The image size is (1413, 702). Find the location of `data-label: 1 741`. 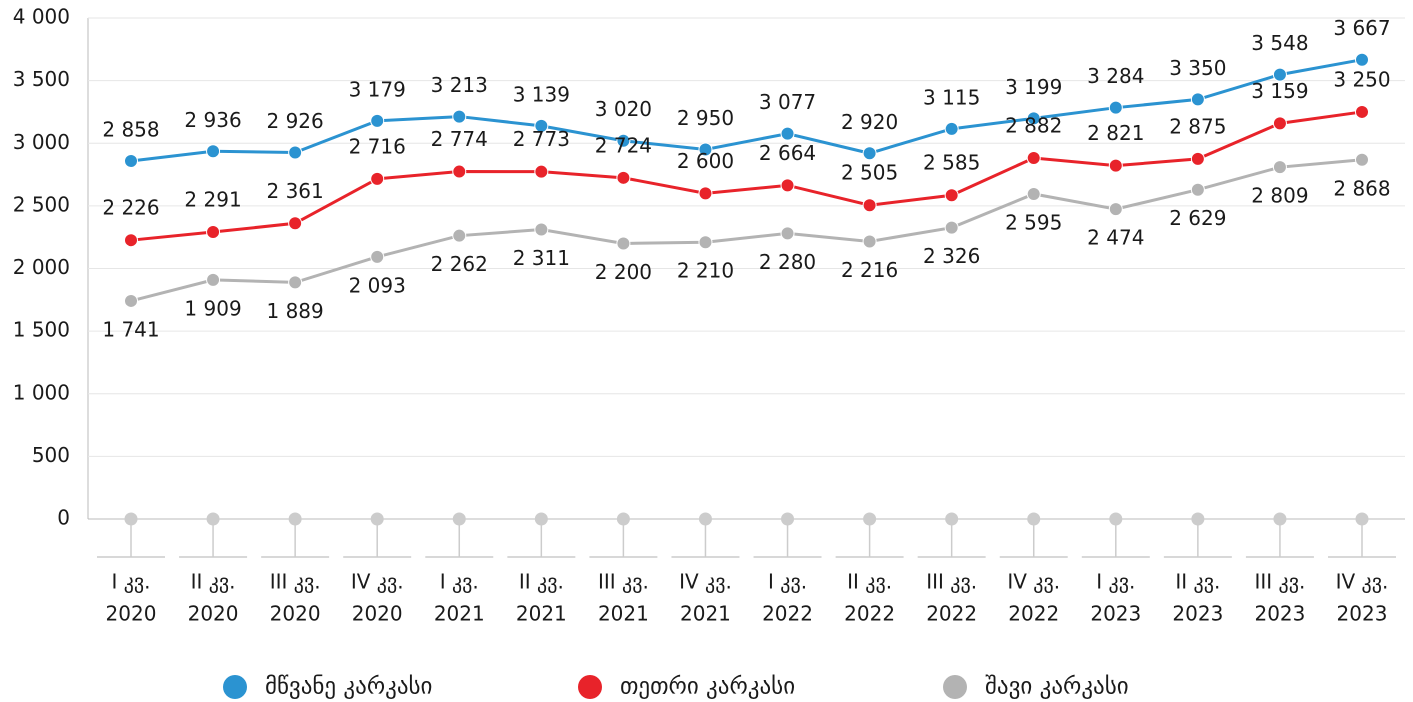

data-label: 1 741 is located at coordinates (130, 329).